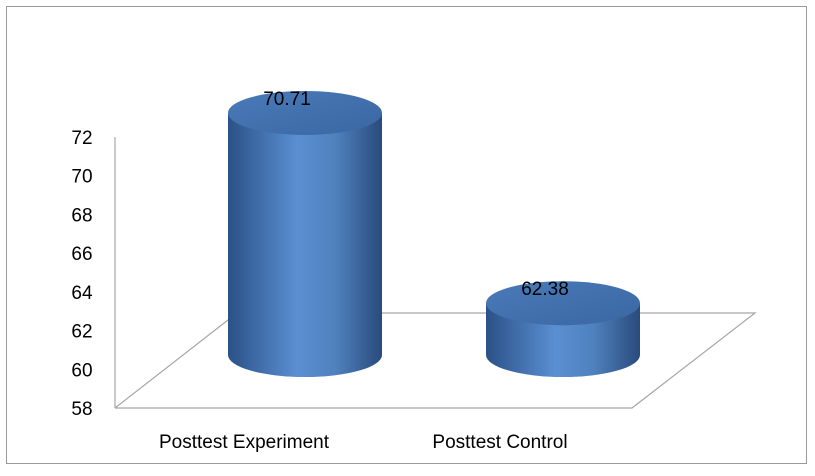 The image size is (815, 476). I want to click on y-tick-label: 68, so click(81, 215).